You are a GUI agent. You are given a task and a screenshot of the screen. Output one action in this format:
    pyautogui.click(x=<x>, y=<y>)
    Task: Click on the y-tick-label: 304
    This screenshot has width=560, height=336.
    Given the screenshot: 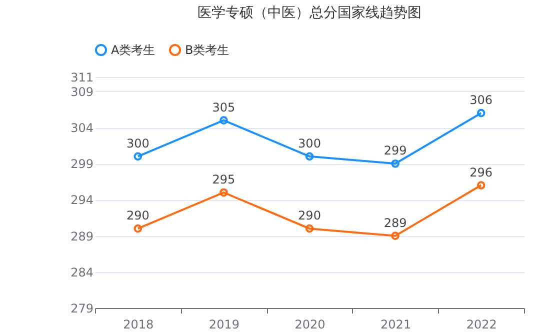 What is the action you would take?
    pyautogui.click(x=82, y=128)
    